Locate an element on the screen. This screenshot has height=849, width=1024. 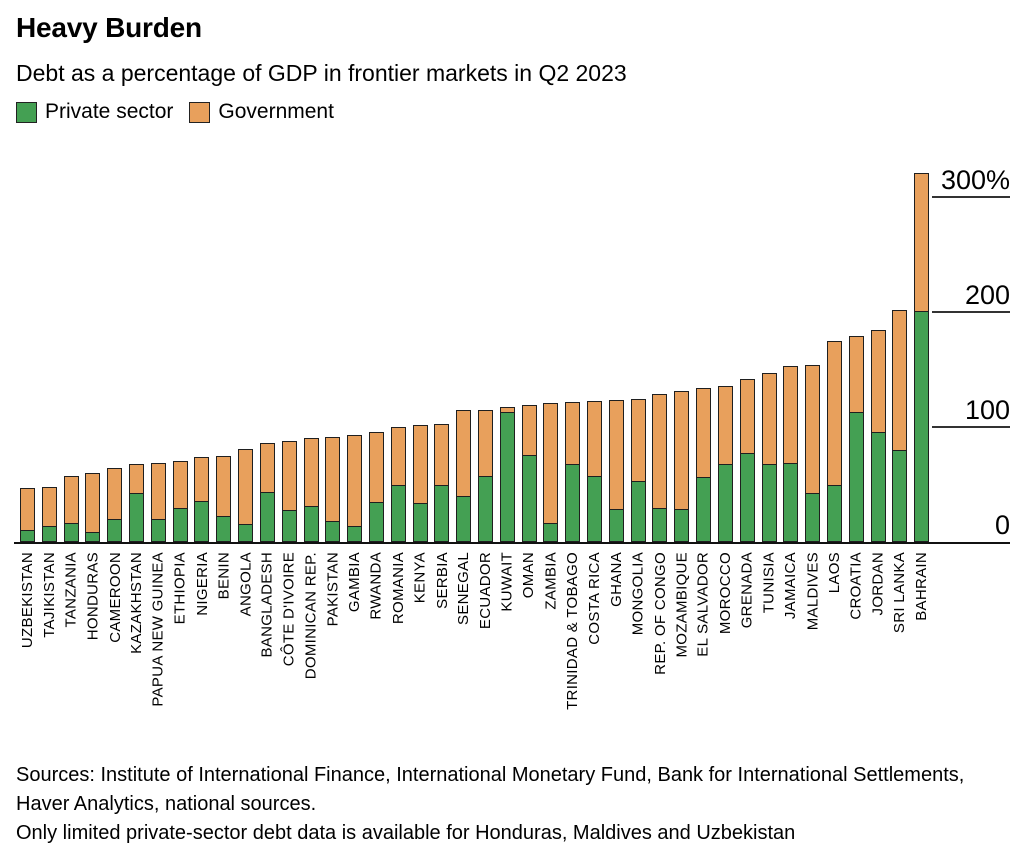
legend-item-private-sector: Private sector is located at coordinates (94, 112).